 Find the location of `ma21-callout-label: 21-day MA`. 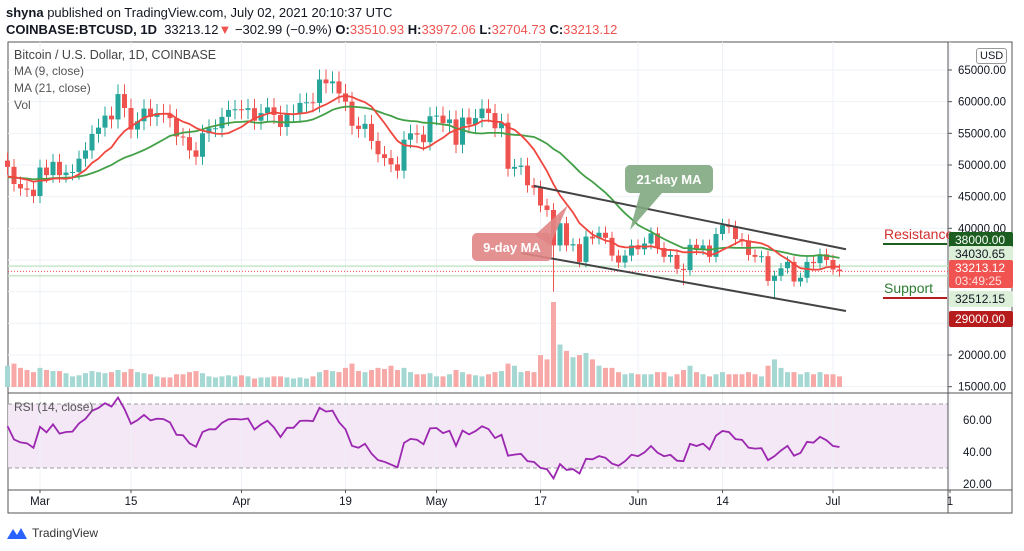

ma21-callout-label: 21-day MA is located at coordinates (669, 179).